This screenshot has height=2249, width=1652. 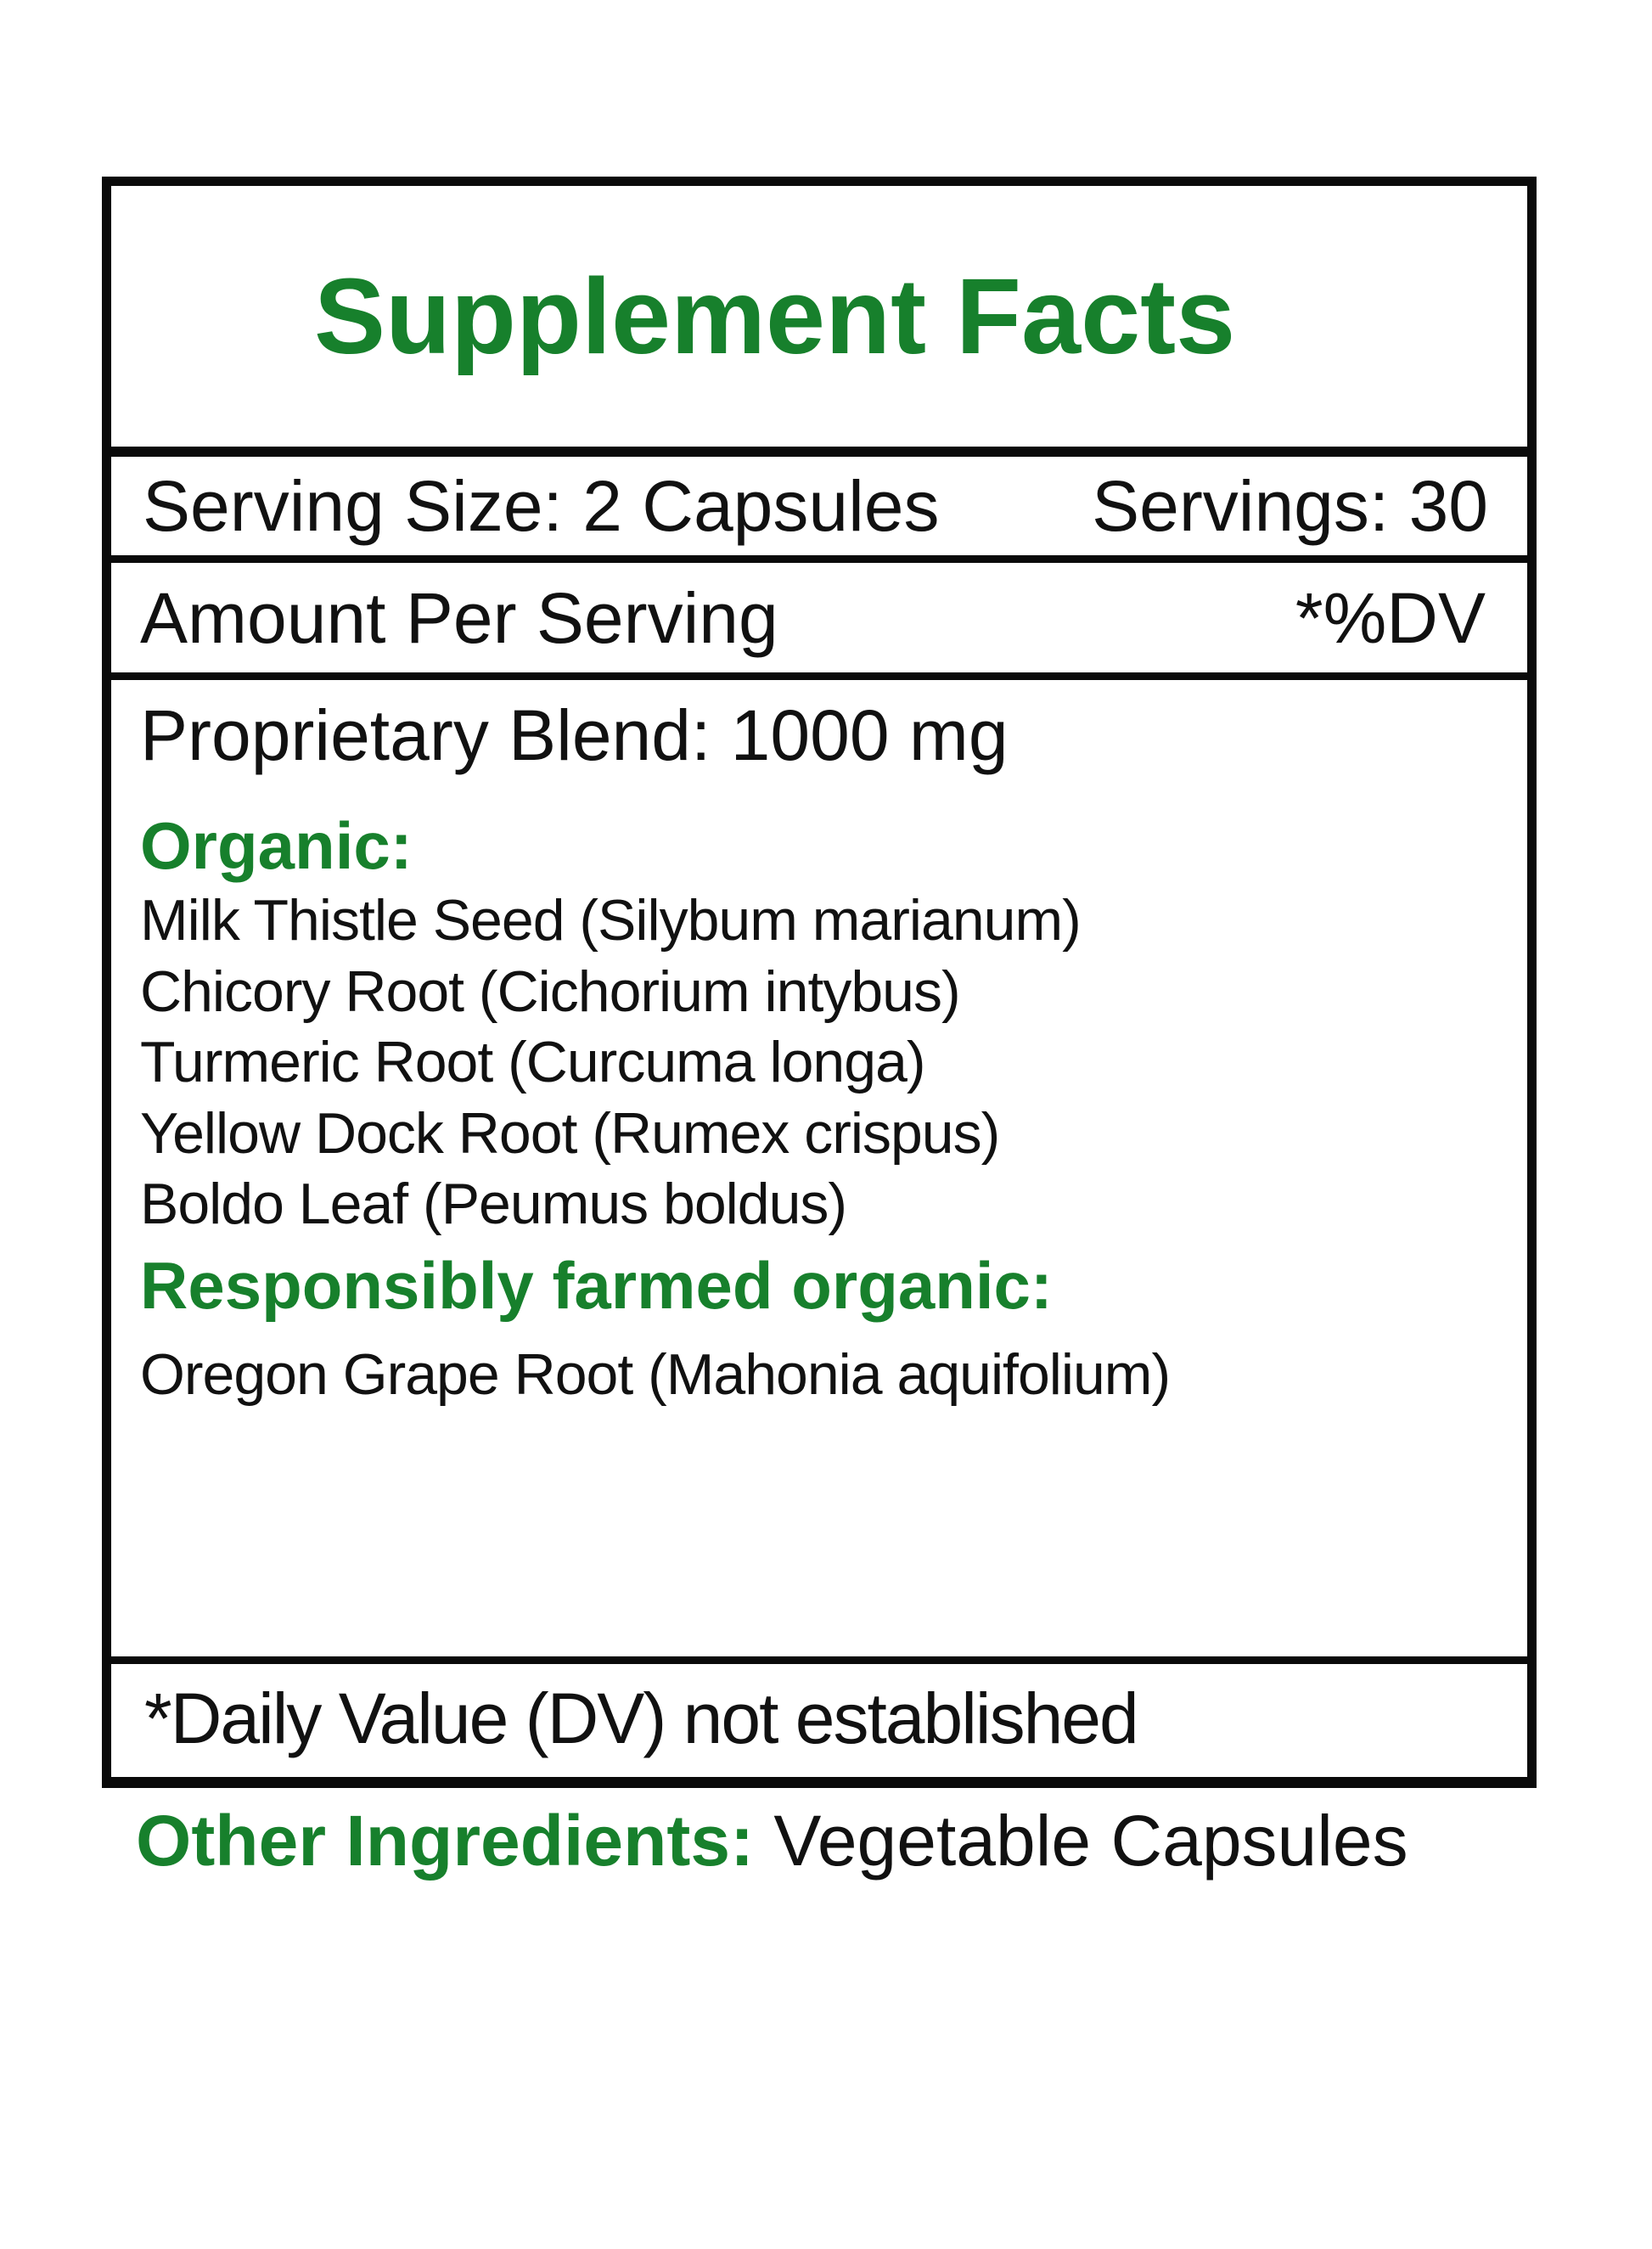 What do you see at coordinates (819, 1660) in the screenshot?
I see `footnote-divider` at bounding box center [819, 1660].